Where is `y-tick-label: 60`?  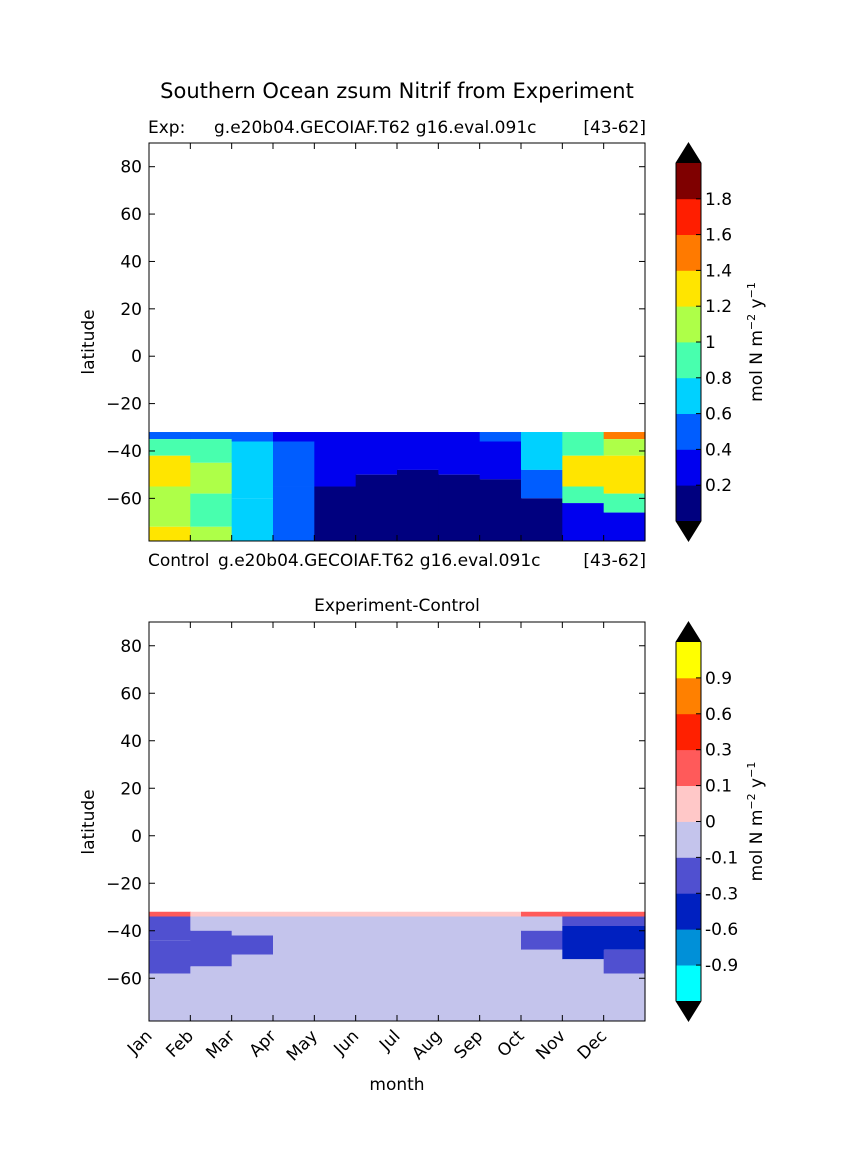
y-tick-label: 60 is located at coordinates (131, 215).